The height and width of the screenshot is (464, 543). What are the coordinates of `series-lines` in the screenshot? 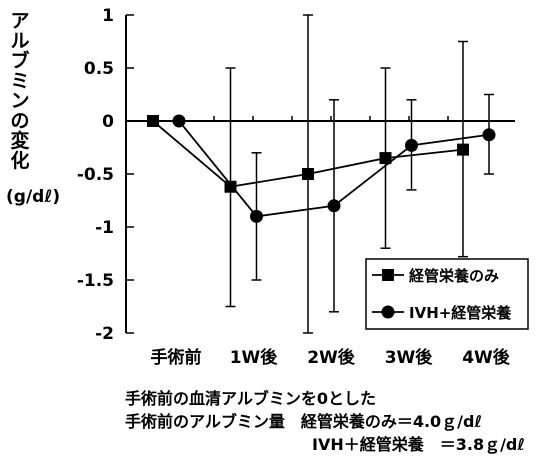 It's located at (321, 169).